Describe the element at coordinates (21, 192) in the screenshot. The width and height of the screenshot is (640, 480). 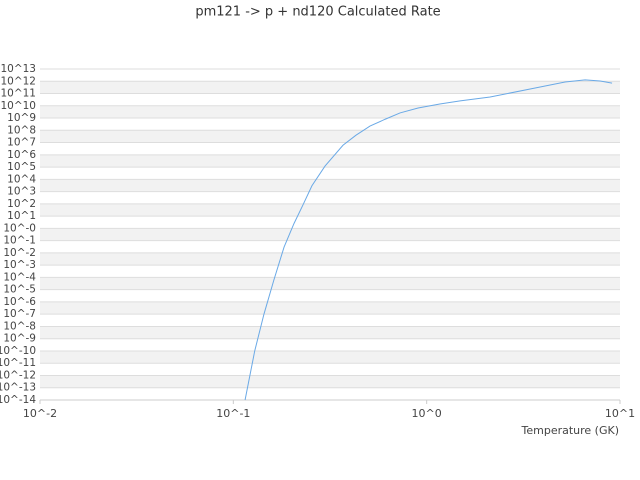
I see `y-tick-label: 10^3` at that location.